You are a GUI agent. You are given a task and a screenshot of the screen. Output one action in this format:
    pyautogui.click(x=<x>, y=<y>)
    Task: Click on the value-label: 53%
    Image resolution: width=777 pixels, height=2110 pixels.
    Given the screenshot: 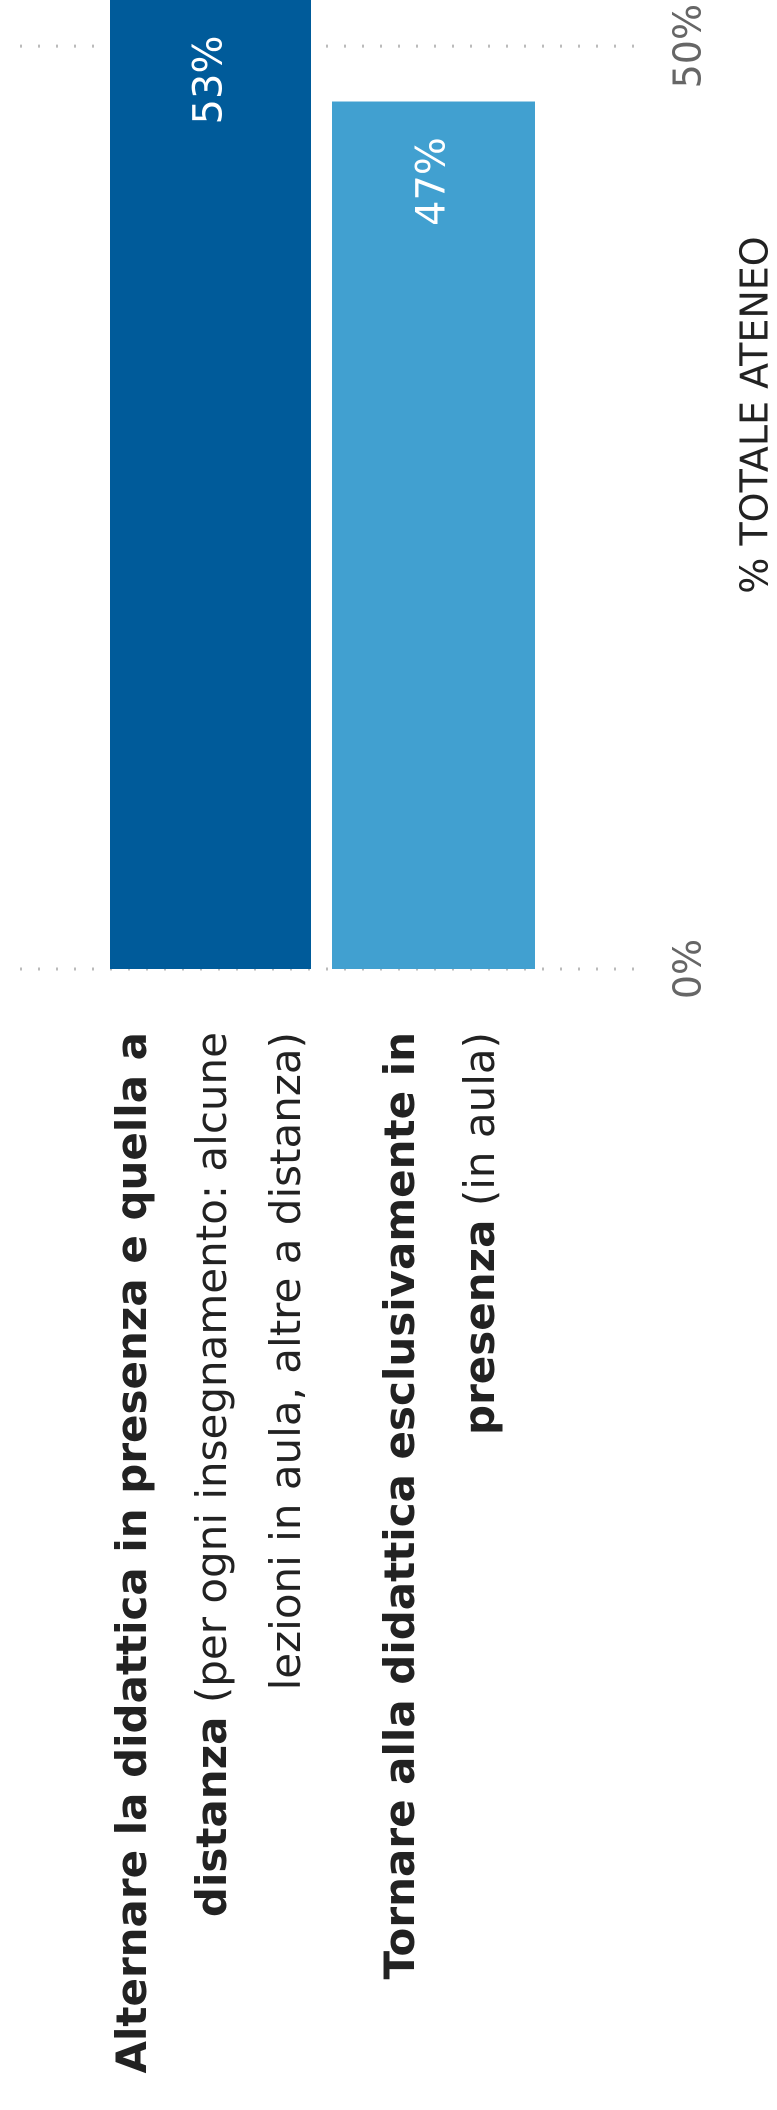 What is the action you would take?
    pyautogui.click(x=209, y=80)
    